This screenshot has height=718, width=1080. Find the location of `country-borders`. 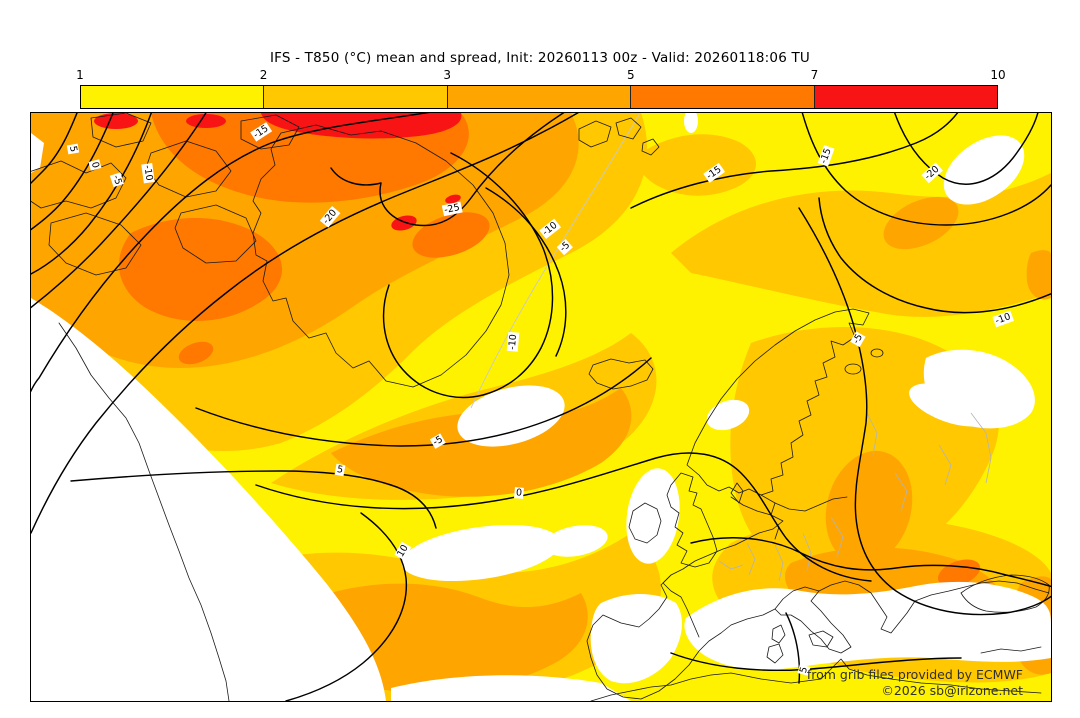

country-borders is located at coordinates (855, 497).